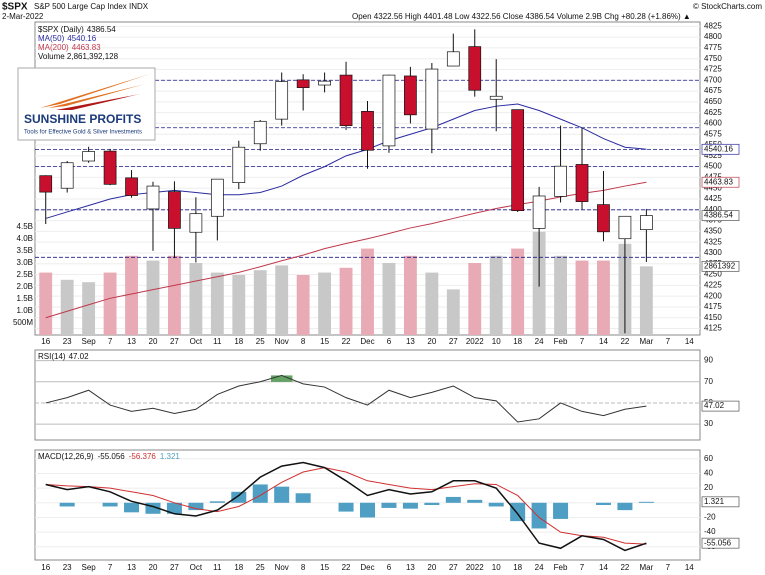  I want to click on y-tick-label: 4350, so click(713, 230).